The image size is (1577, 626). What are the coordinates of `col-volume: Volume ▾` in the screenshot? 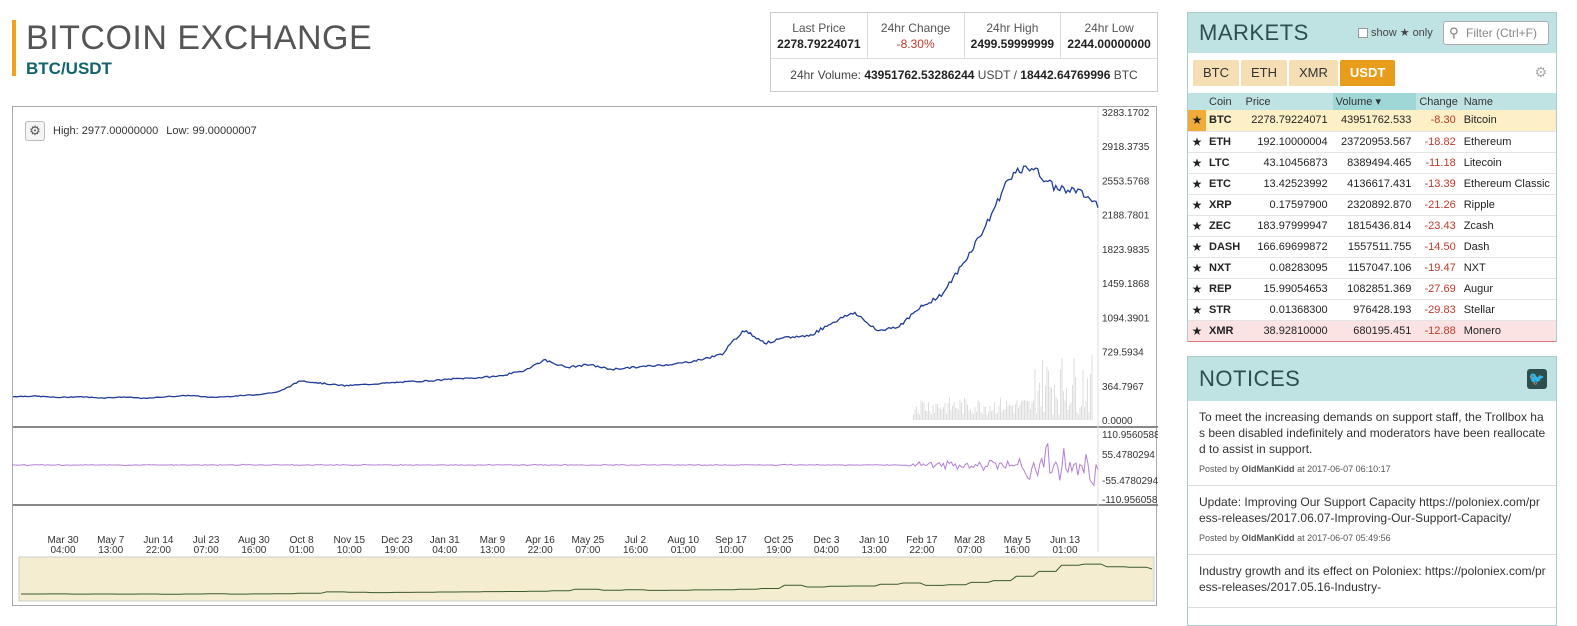 It's located at (1374, 101).